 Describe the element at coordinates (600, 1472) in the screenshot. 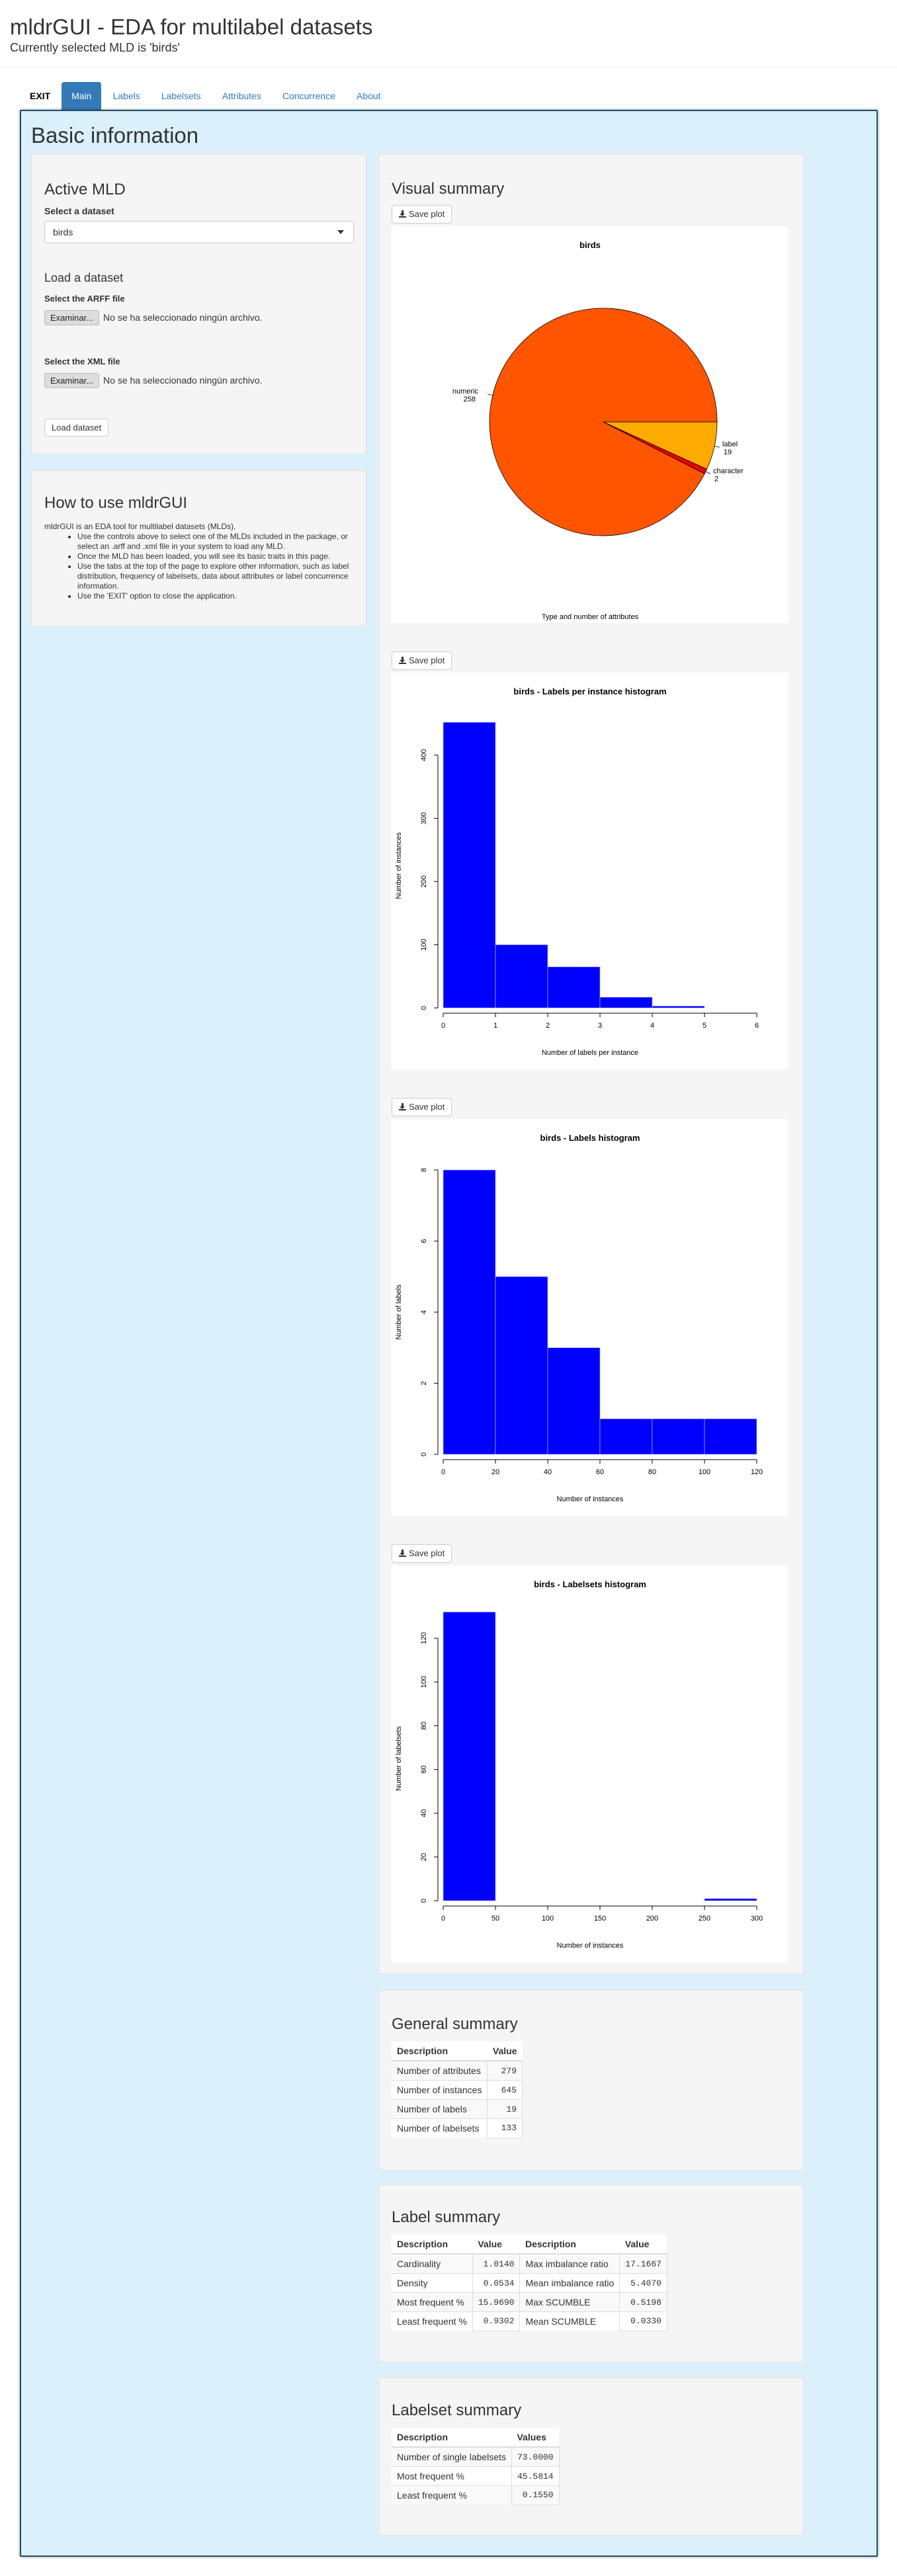

I see `x-tick-label: 60` at that location.